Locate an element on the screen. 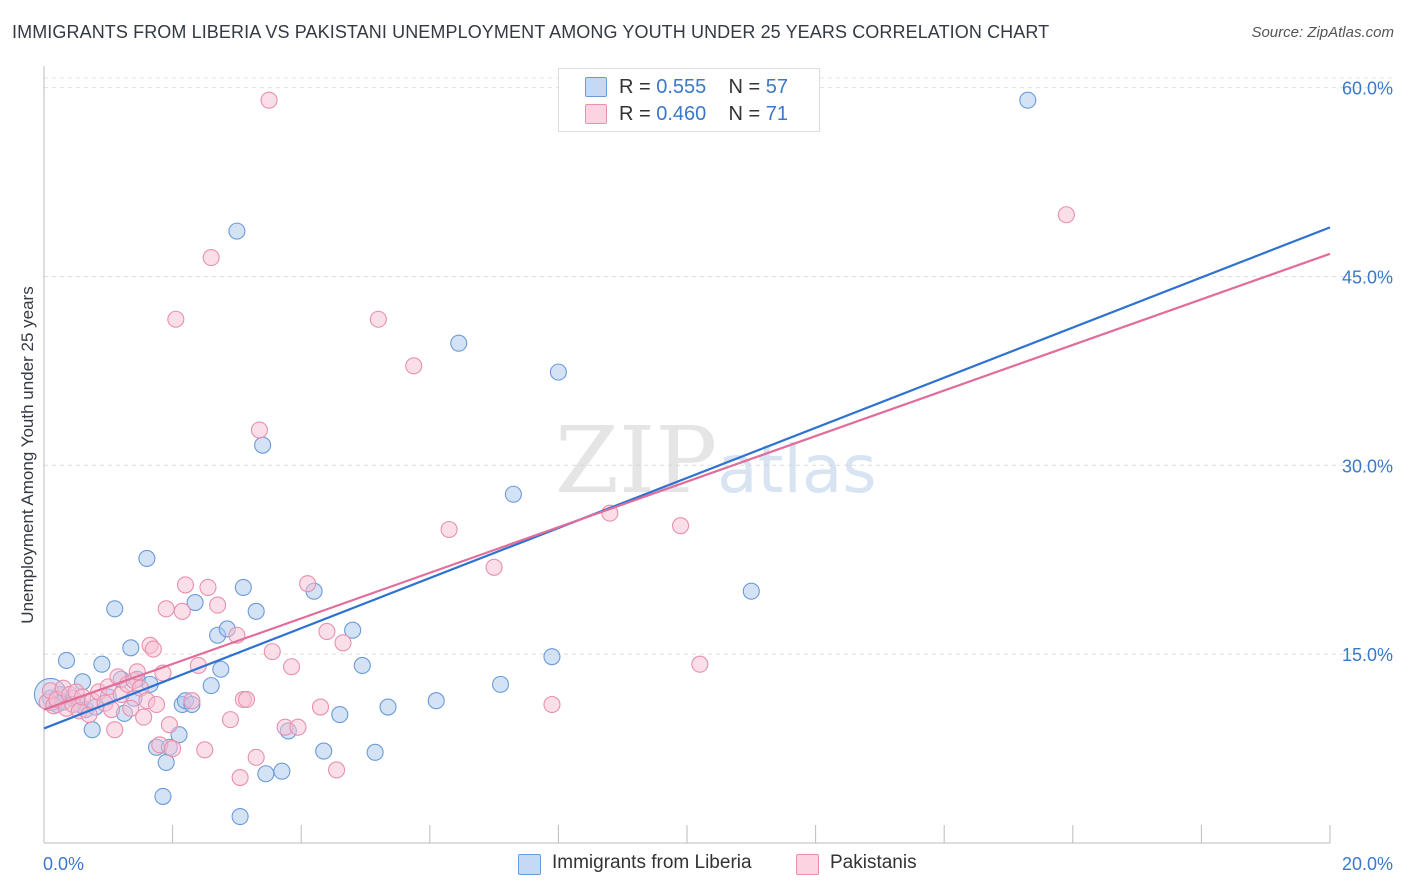 Image resolution: width=1406 pixels, height=892 pixels. y-tick-label-2: 45.0% is located at coordinates (1367, 277).